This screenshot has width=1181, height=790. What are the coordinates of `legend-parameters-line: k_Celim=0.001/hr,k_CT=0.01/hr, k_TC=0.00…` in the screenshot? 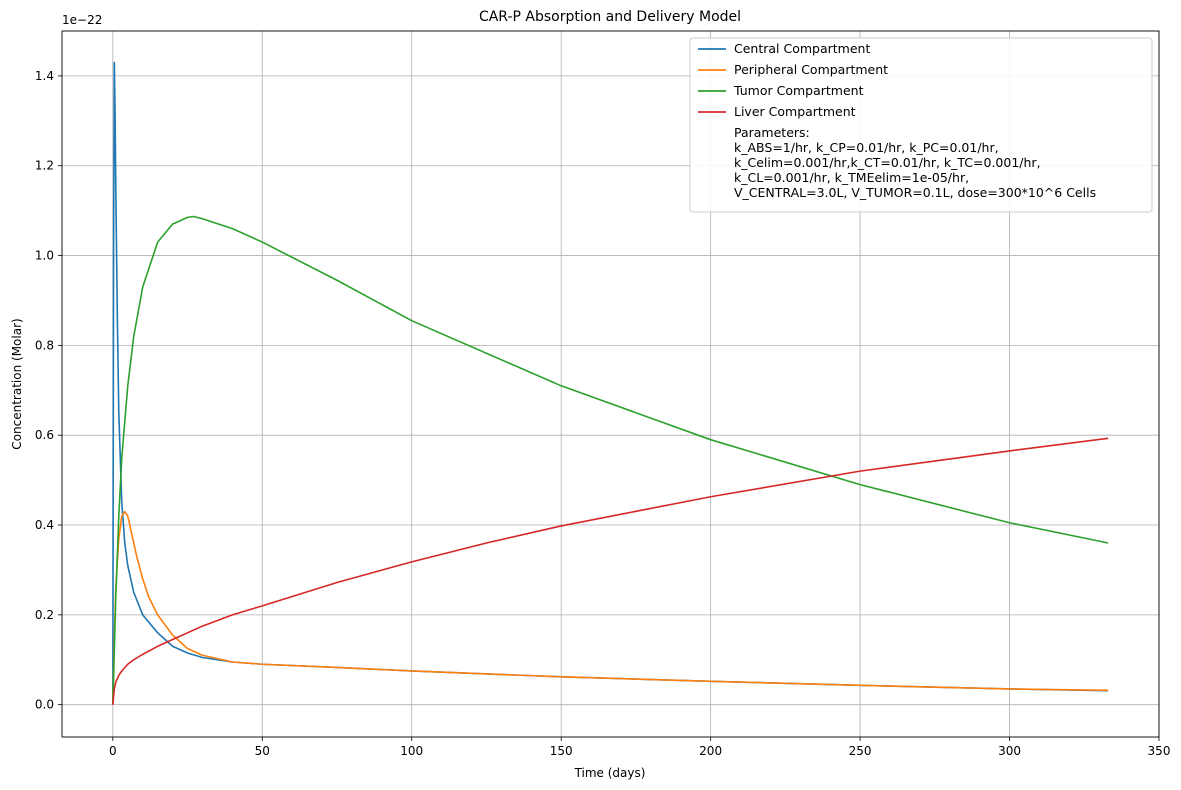 It's located at (887, 162).